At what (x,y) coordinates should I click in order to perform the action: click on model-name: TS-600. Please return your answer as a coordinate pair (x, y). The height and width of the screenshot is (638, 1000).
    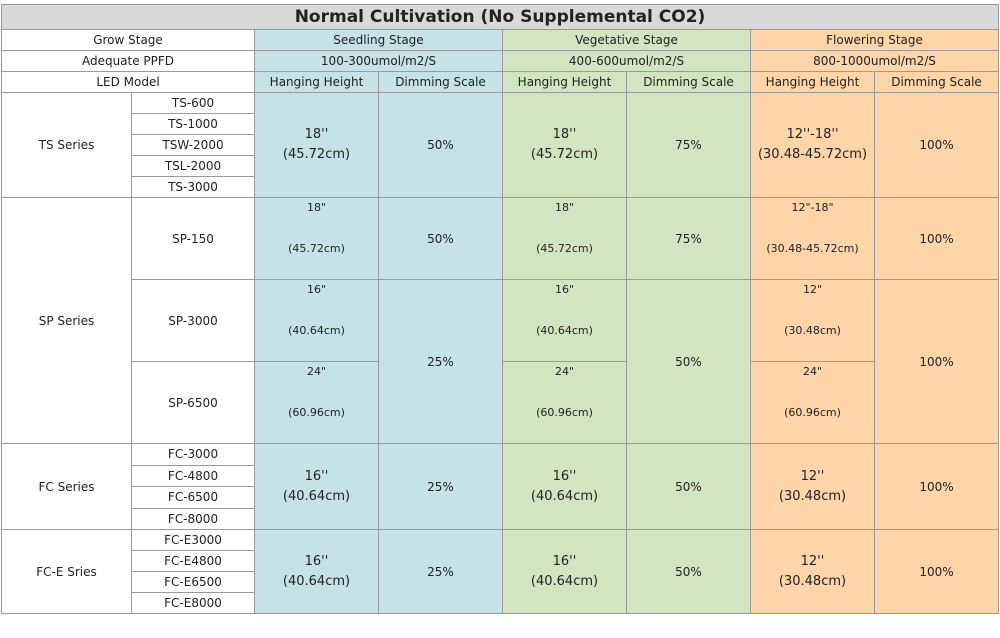
    Looking at the image, I should click on (193, 103).